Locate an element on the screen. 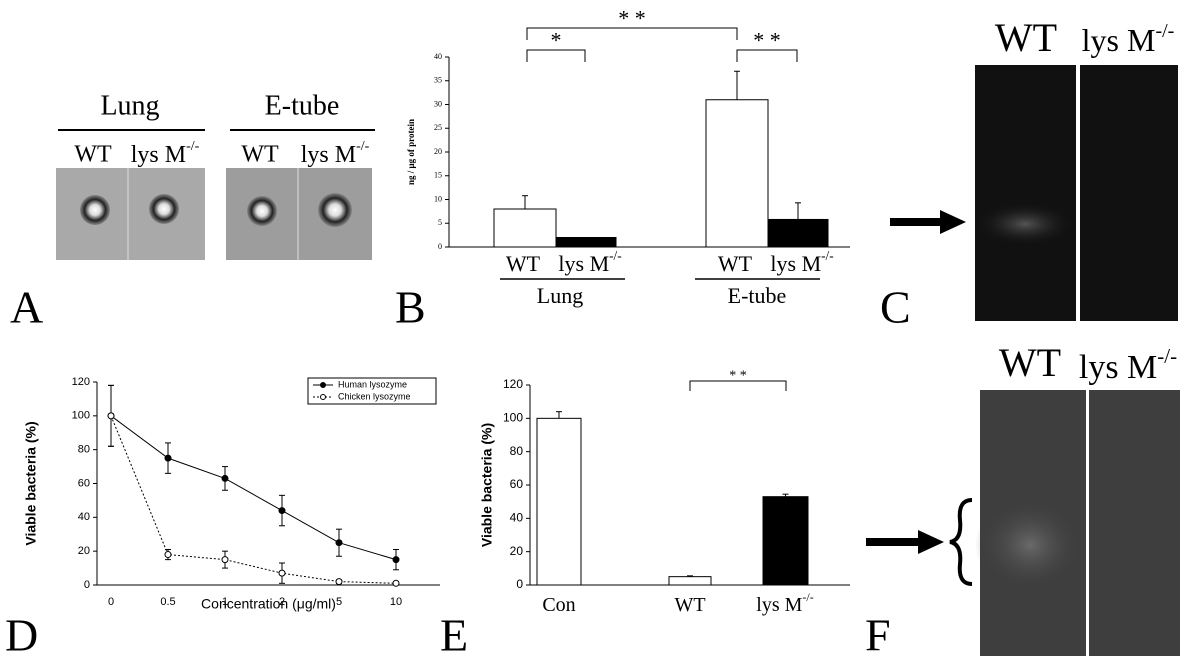 The width and height of the screenshot is (1200, 662). panel-label: E is located at coordinates (454, 635).